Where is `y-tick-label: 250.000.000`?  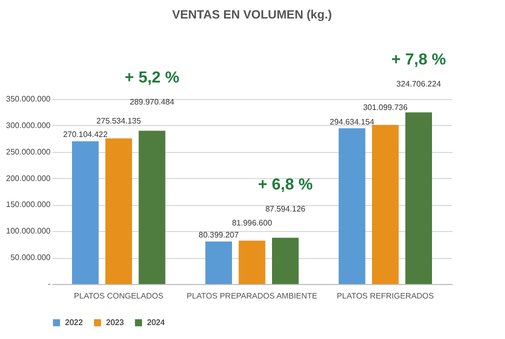
y-tick-label: 250.000.000 is located at coordinates (29, 151).